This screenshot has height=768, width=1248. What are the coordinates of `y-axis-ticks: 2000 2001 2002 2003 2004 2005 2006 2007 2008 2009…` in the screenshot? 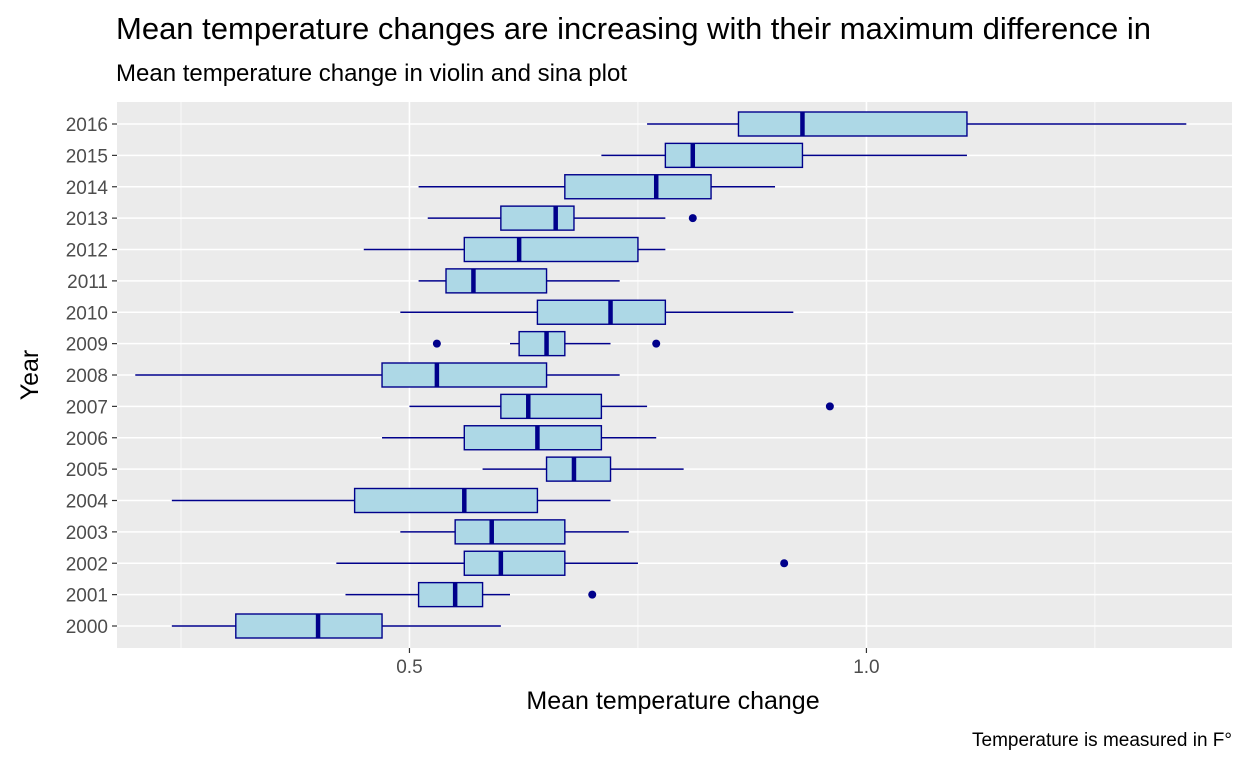 It's located at (91, 376).